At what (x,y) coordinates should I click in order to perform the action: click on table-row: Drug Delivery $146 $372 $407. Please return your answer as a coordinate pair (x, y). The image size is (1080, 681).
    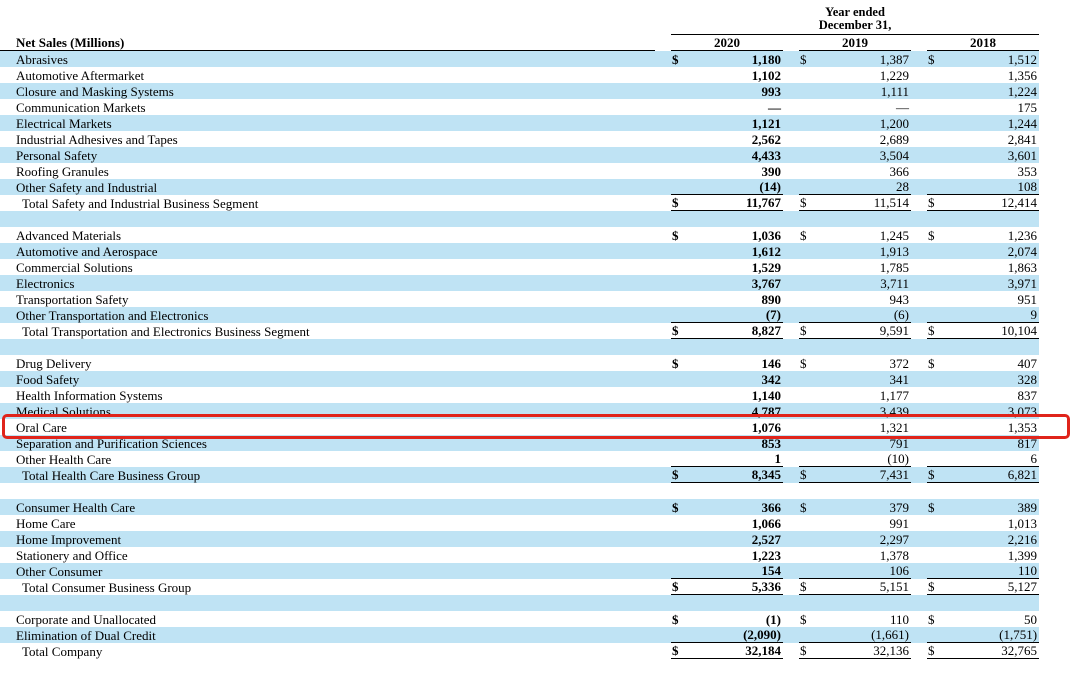
    Looking at the image, I should click on (519, 363).